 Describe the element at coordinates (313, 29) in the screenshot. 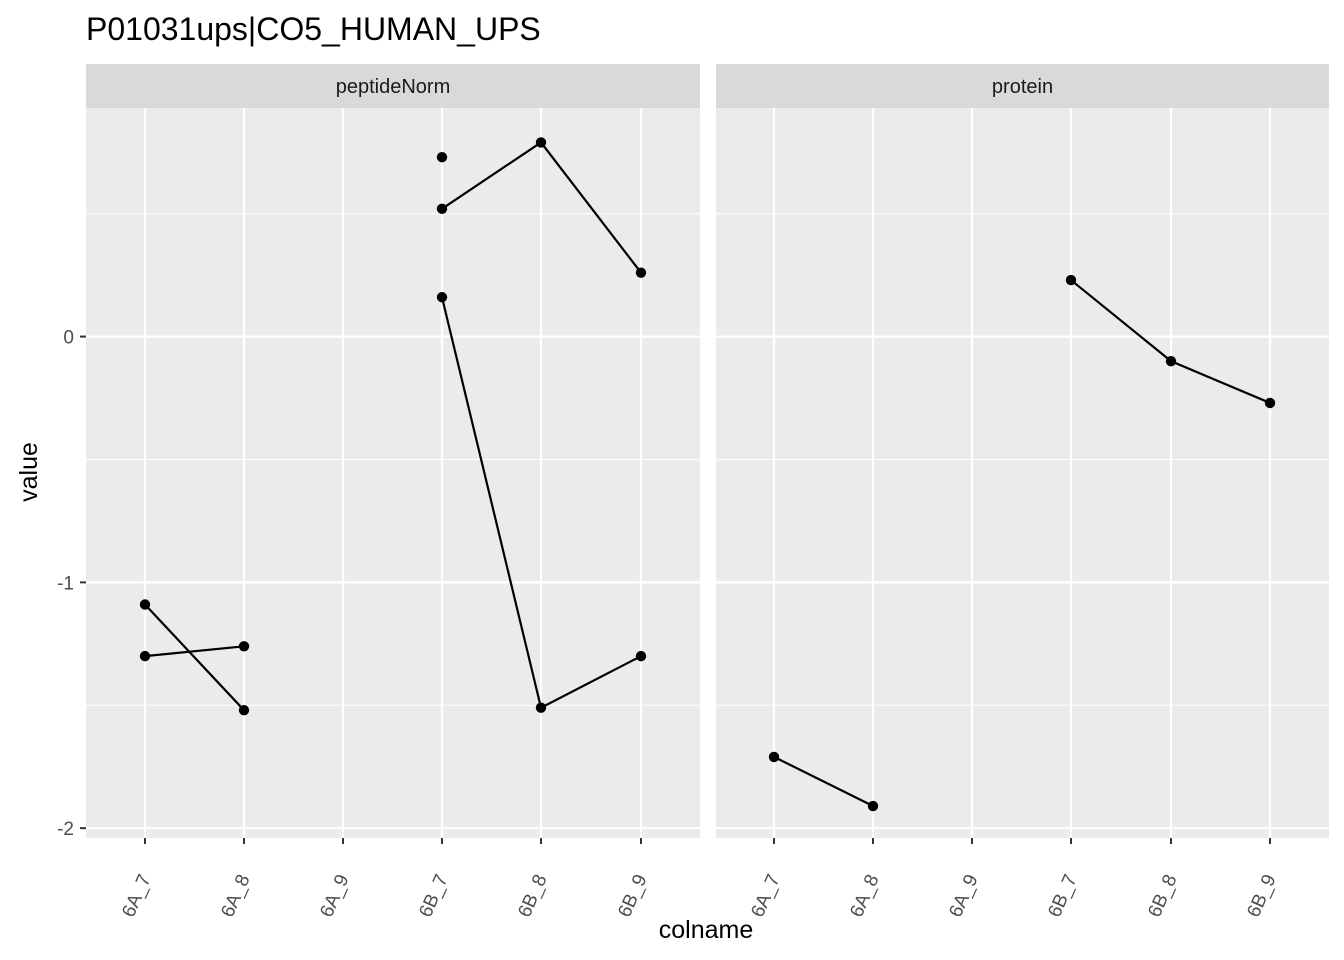

I see `chart-title: P01031ups|CO5_HUMAN_UPS` at that location.